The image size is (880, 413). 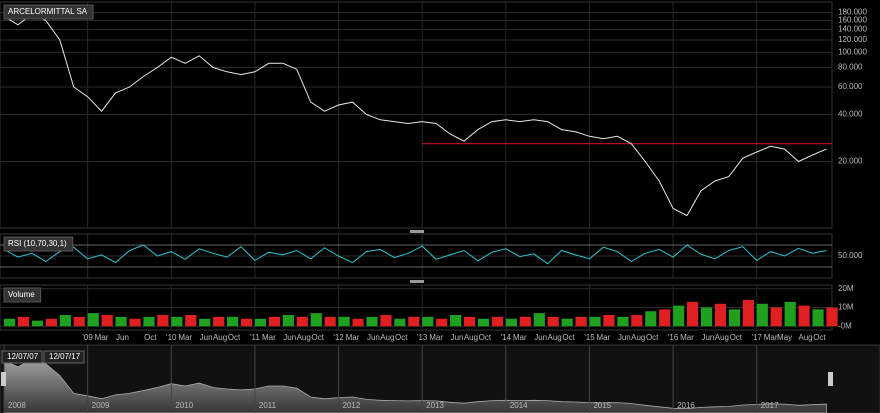 I want to click on y-tick-label: 20M, so click(x=846, y=288).